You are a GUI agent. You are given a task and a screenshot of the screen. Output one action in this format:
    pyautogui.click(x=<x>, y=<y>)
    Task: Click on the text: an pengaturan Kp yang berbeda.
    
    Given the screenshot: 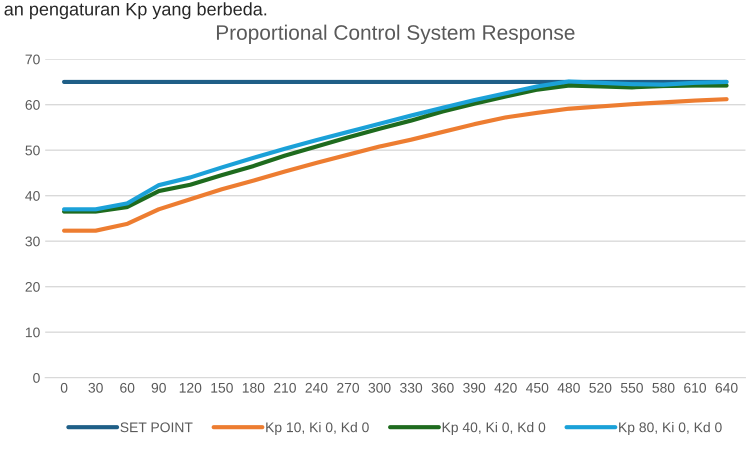 What is the action you would take?
    pyautogui.click(x=135, y=11)
    